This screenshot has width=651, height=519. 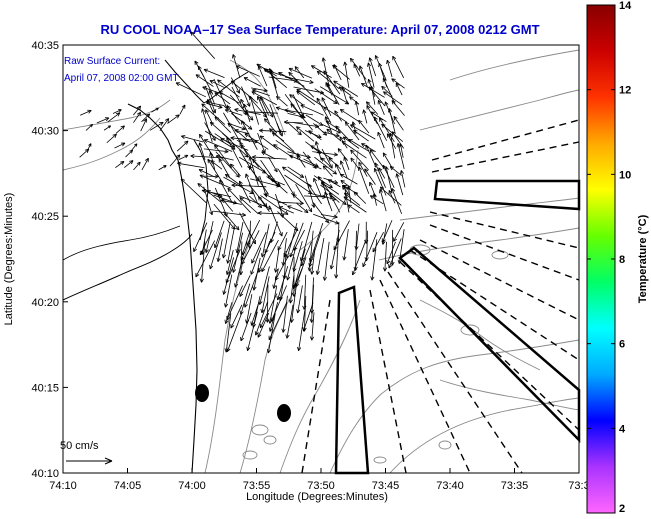 I want to click on y-axis-label: Latitude (Degrees:Minutes), so click(x=9, y=259).